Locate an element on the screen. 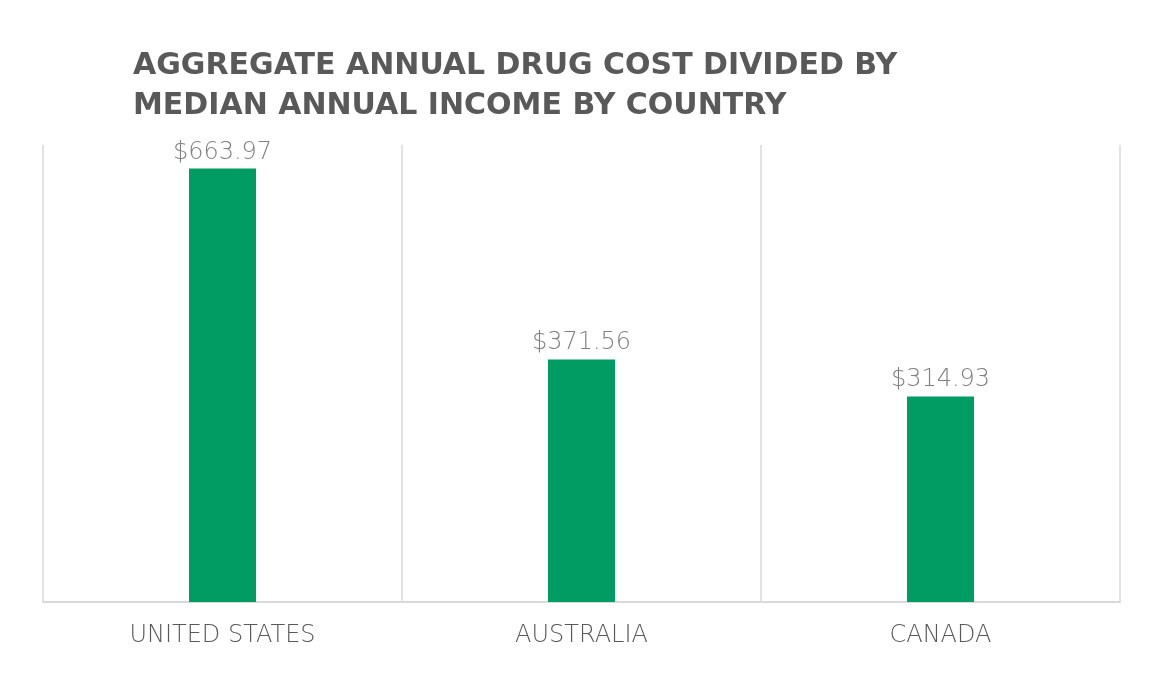  x-tick-label: UNITED STATES is located at coordinates (222, 634).